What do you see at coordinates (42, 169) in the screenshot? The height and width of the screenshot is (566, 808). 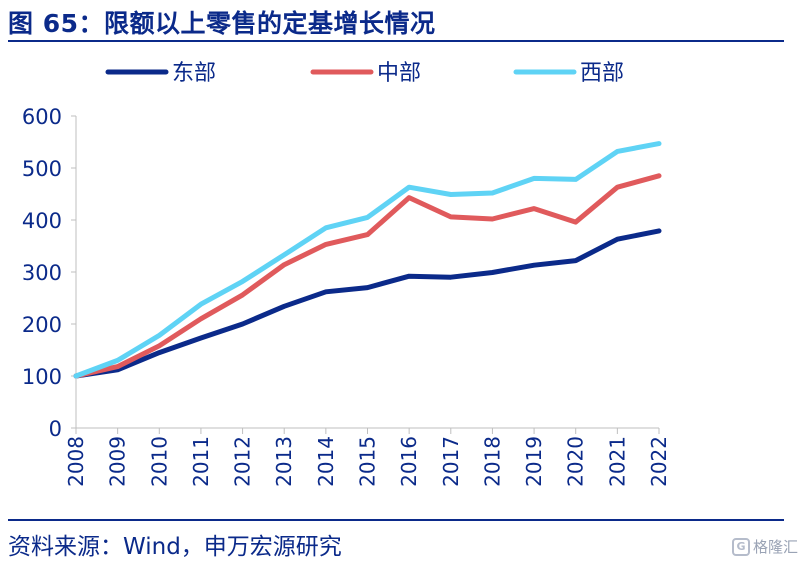 I see `y-tick-label: 500` at bounding box center [42, 169].